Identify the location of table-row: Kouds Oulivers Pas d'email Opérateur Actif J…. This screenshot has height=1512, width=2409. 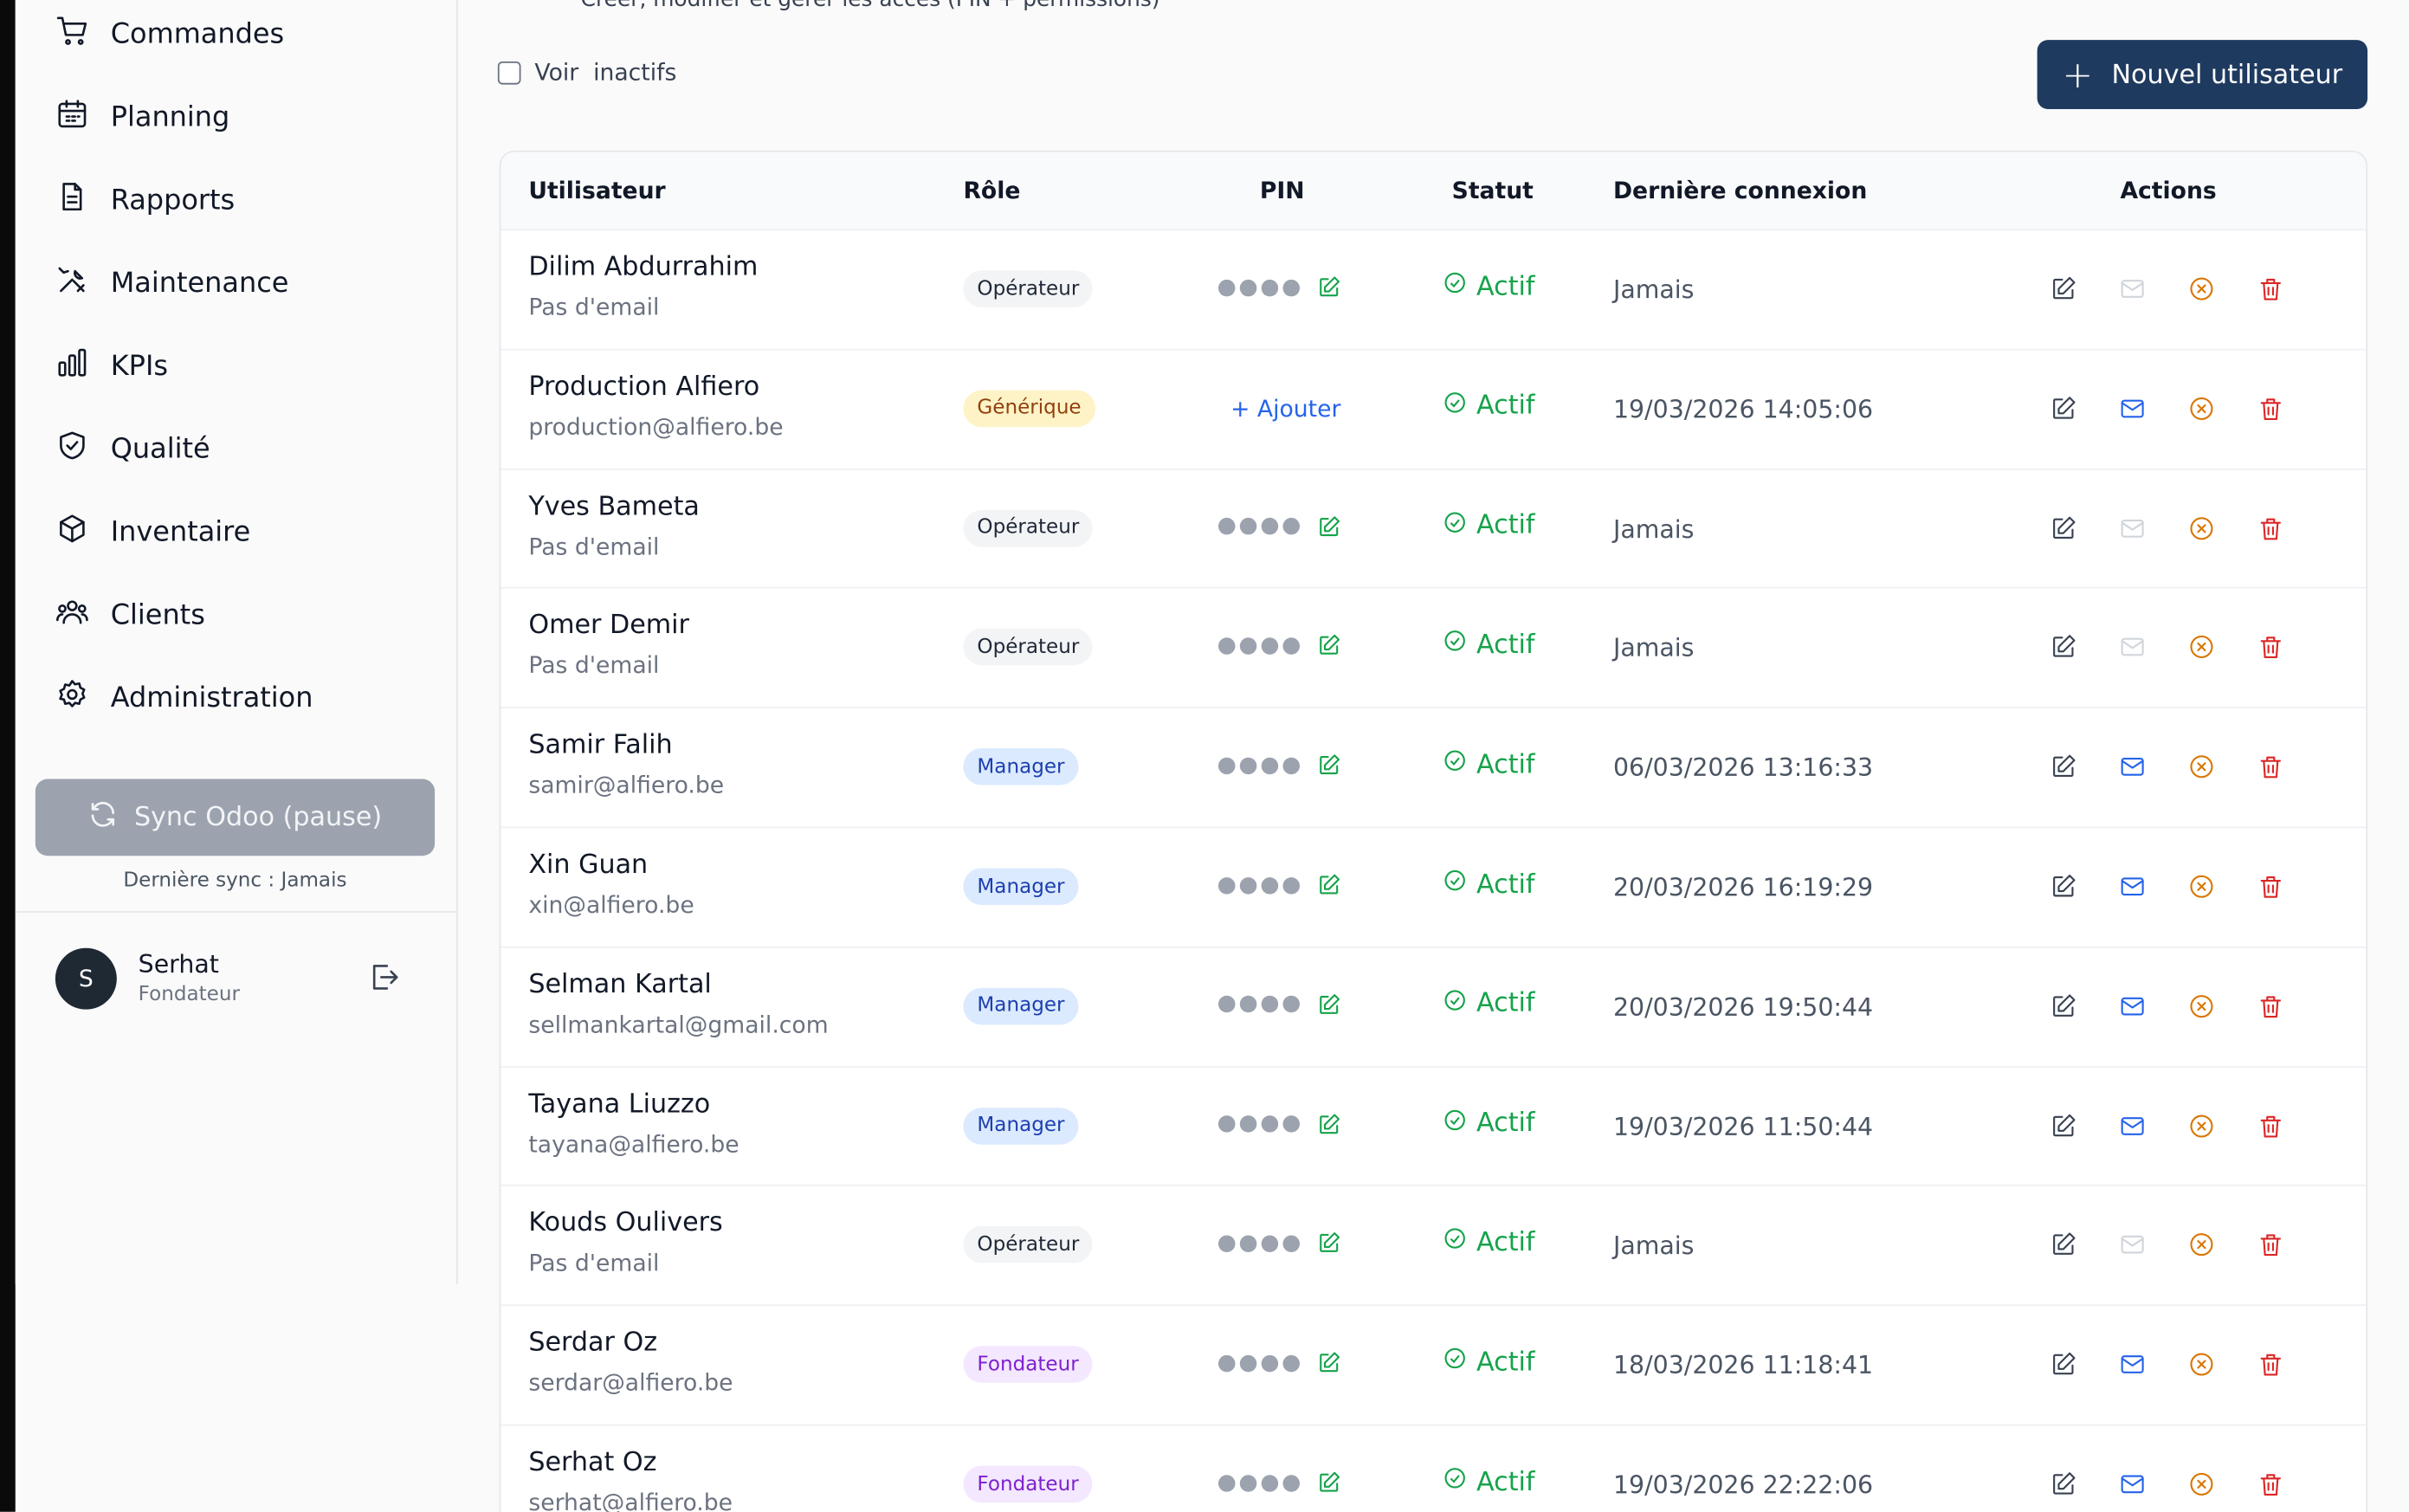
(1434, 1245).